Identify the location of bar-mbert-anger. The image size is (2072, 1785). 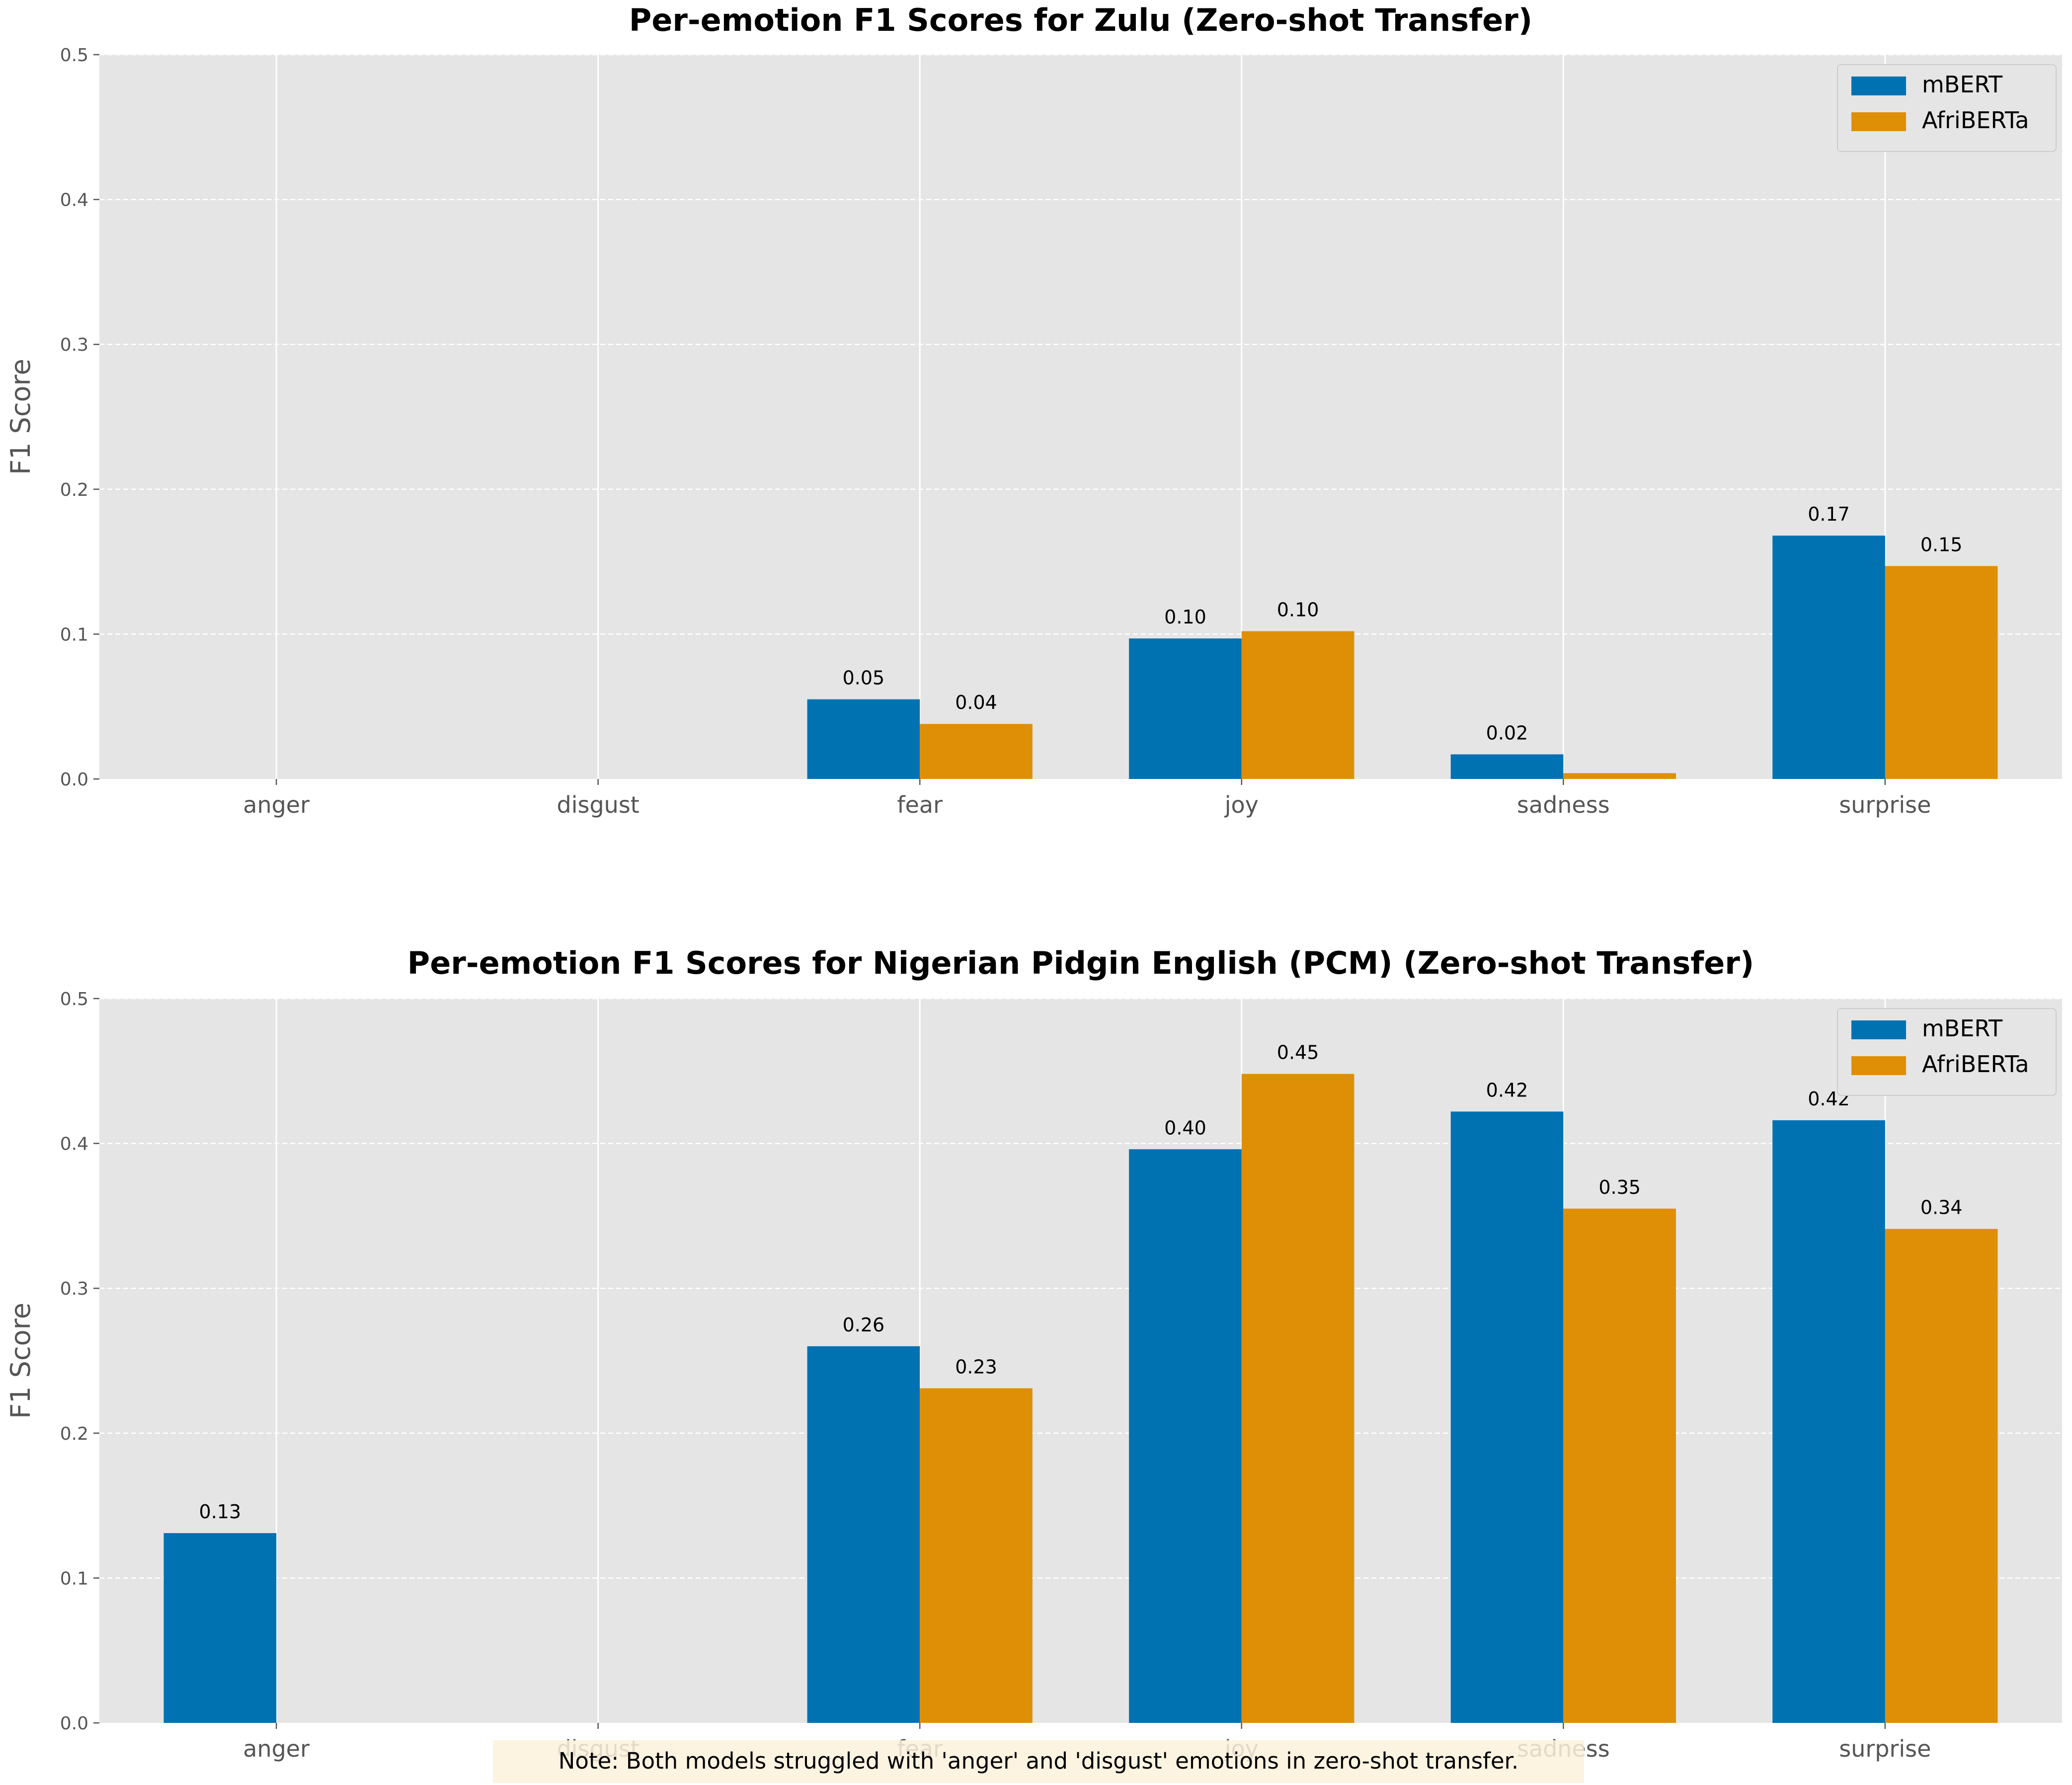
(220, 1628).